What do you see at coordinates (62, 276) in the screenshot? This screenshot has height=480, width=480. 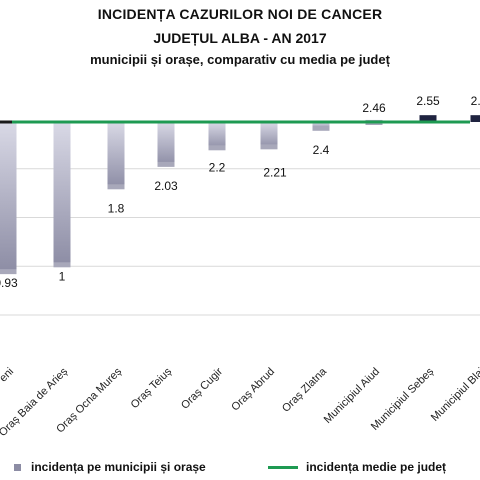 I see `data-label: 1` at bounding box center [62, 276].